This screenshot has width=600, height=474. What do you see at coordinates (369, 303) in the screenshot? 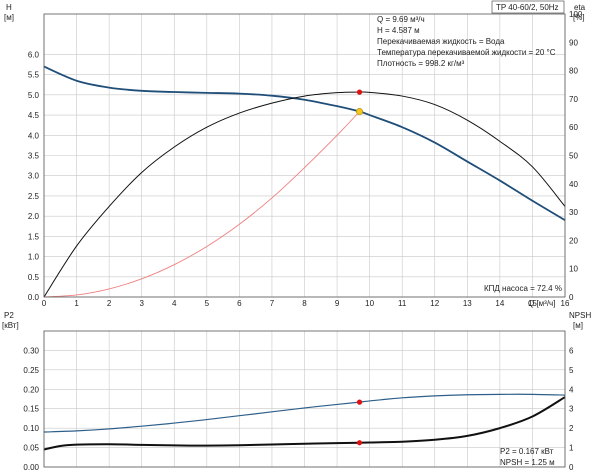
I see `x-tick-label: 10` at bounding box center [369, 303].